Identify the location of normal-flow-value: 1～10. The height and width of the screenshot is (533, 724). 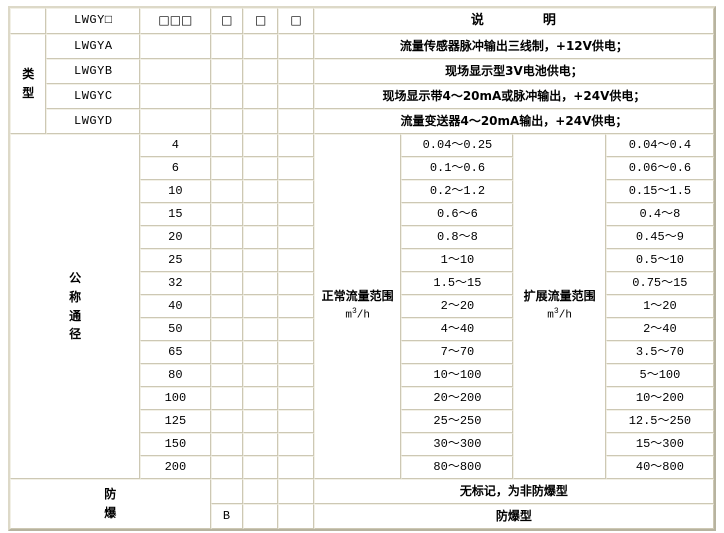
(457, 260).